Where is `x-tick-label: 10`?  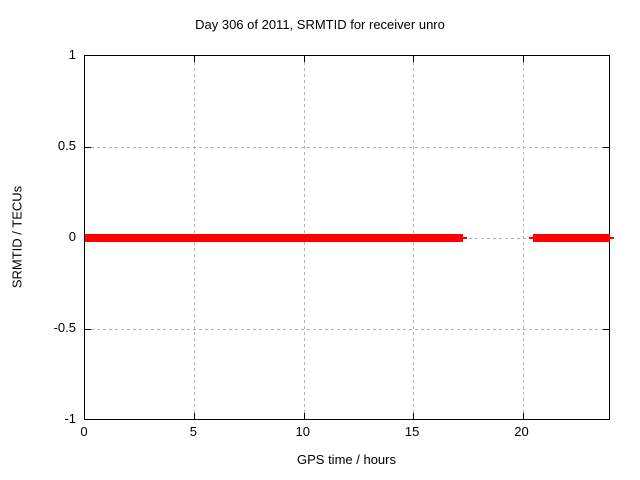 x-tick-label: 10 is located at coordinates (302, 431).